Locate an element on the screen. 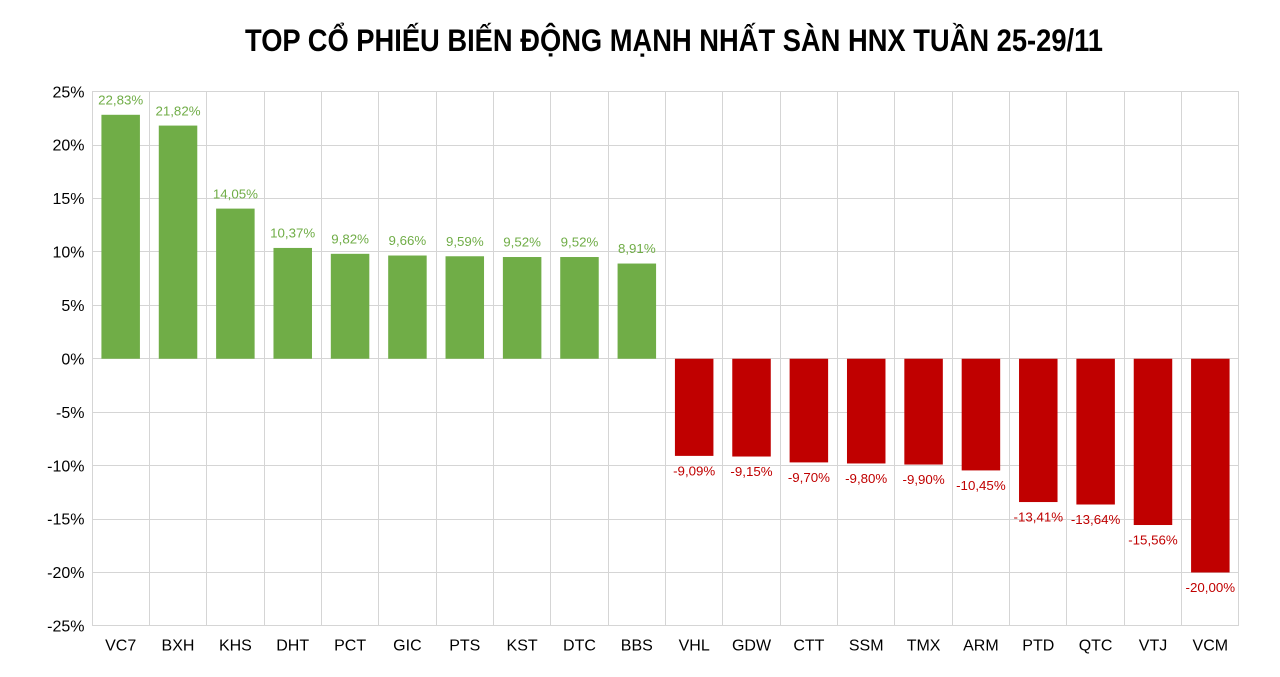 This screenshot has height=677, width=1280. svg-text: 22,83% is located at coordinates (120, 100).